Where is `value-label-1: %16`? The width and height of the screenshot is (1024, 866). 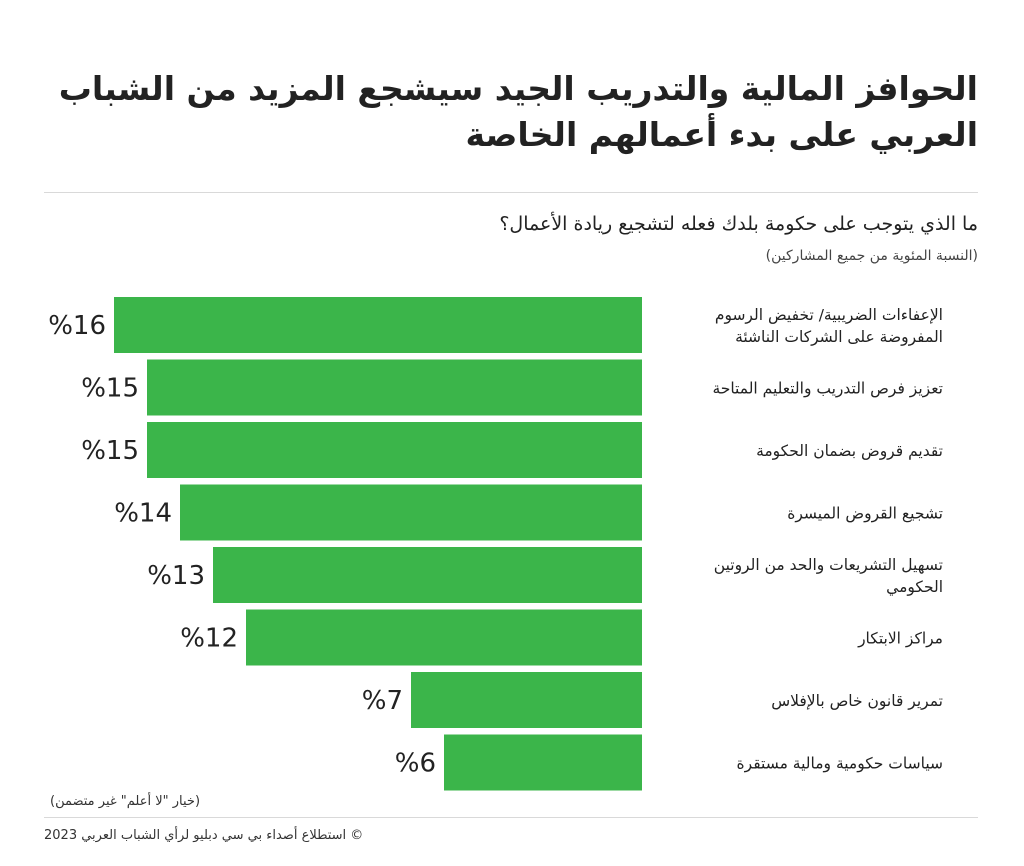
value-label-1: %16 is located at coordinates (77, 326).